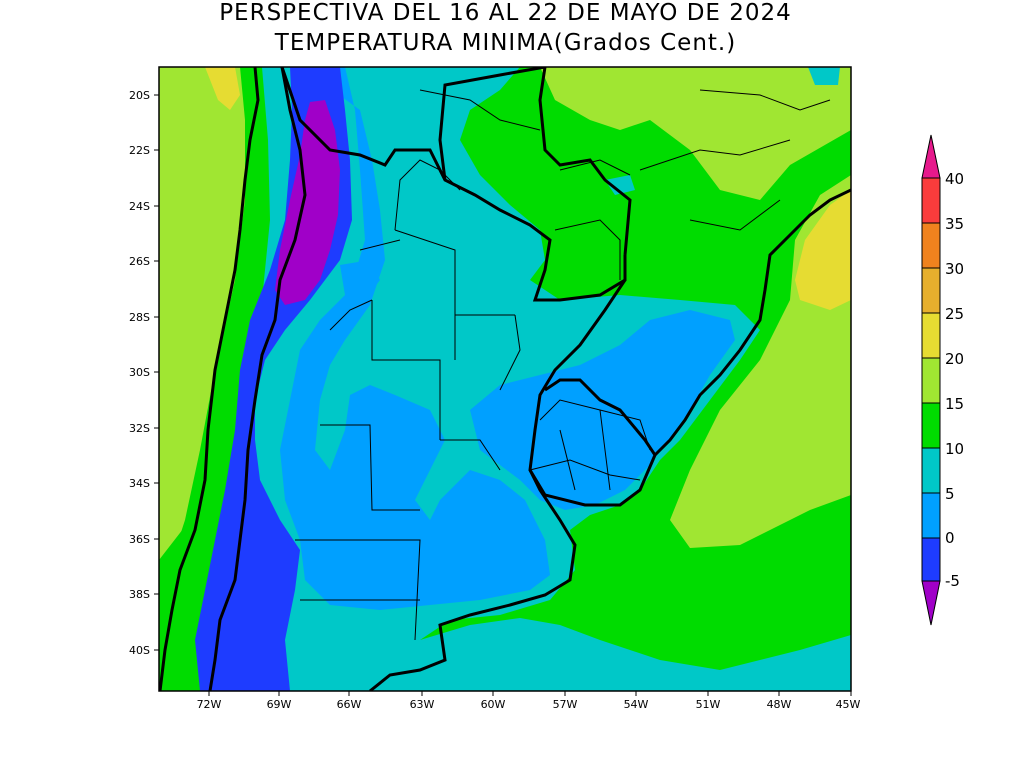 This screenshot has width=1011, height=759. Describe the element at coordinates (954, 359) in the screenshot. I see `colorbar-label: 20` at that location.